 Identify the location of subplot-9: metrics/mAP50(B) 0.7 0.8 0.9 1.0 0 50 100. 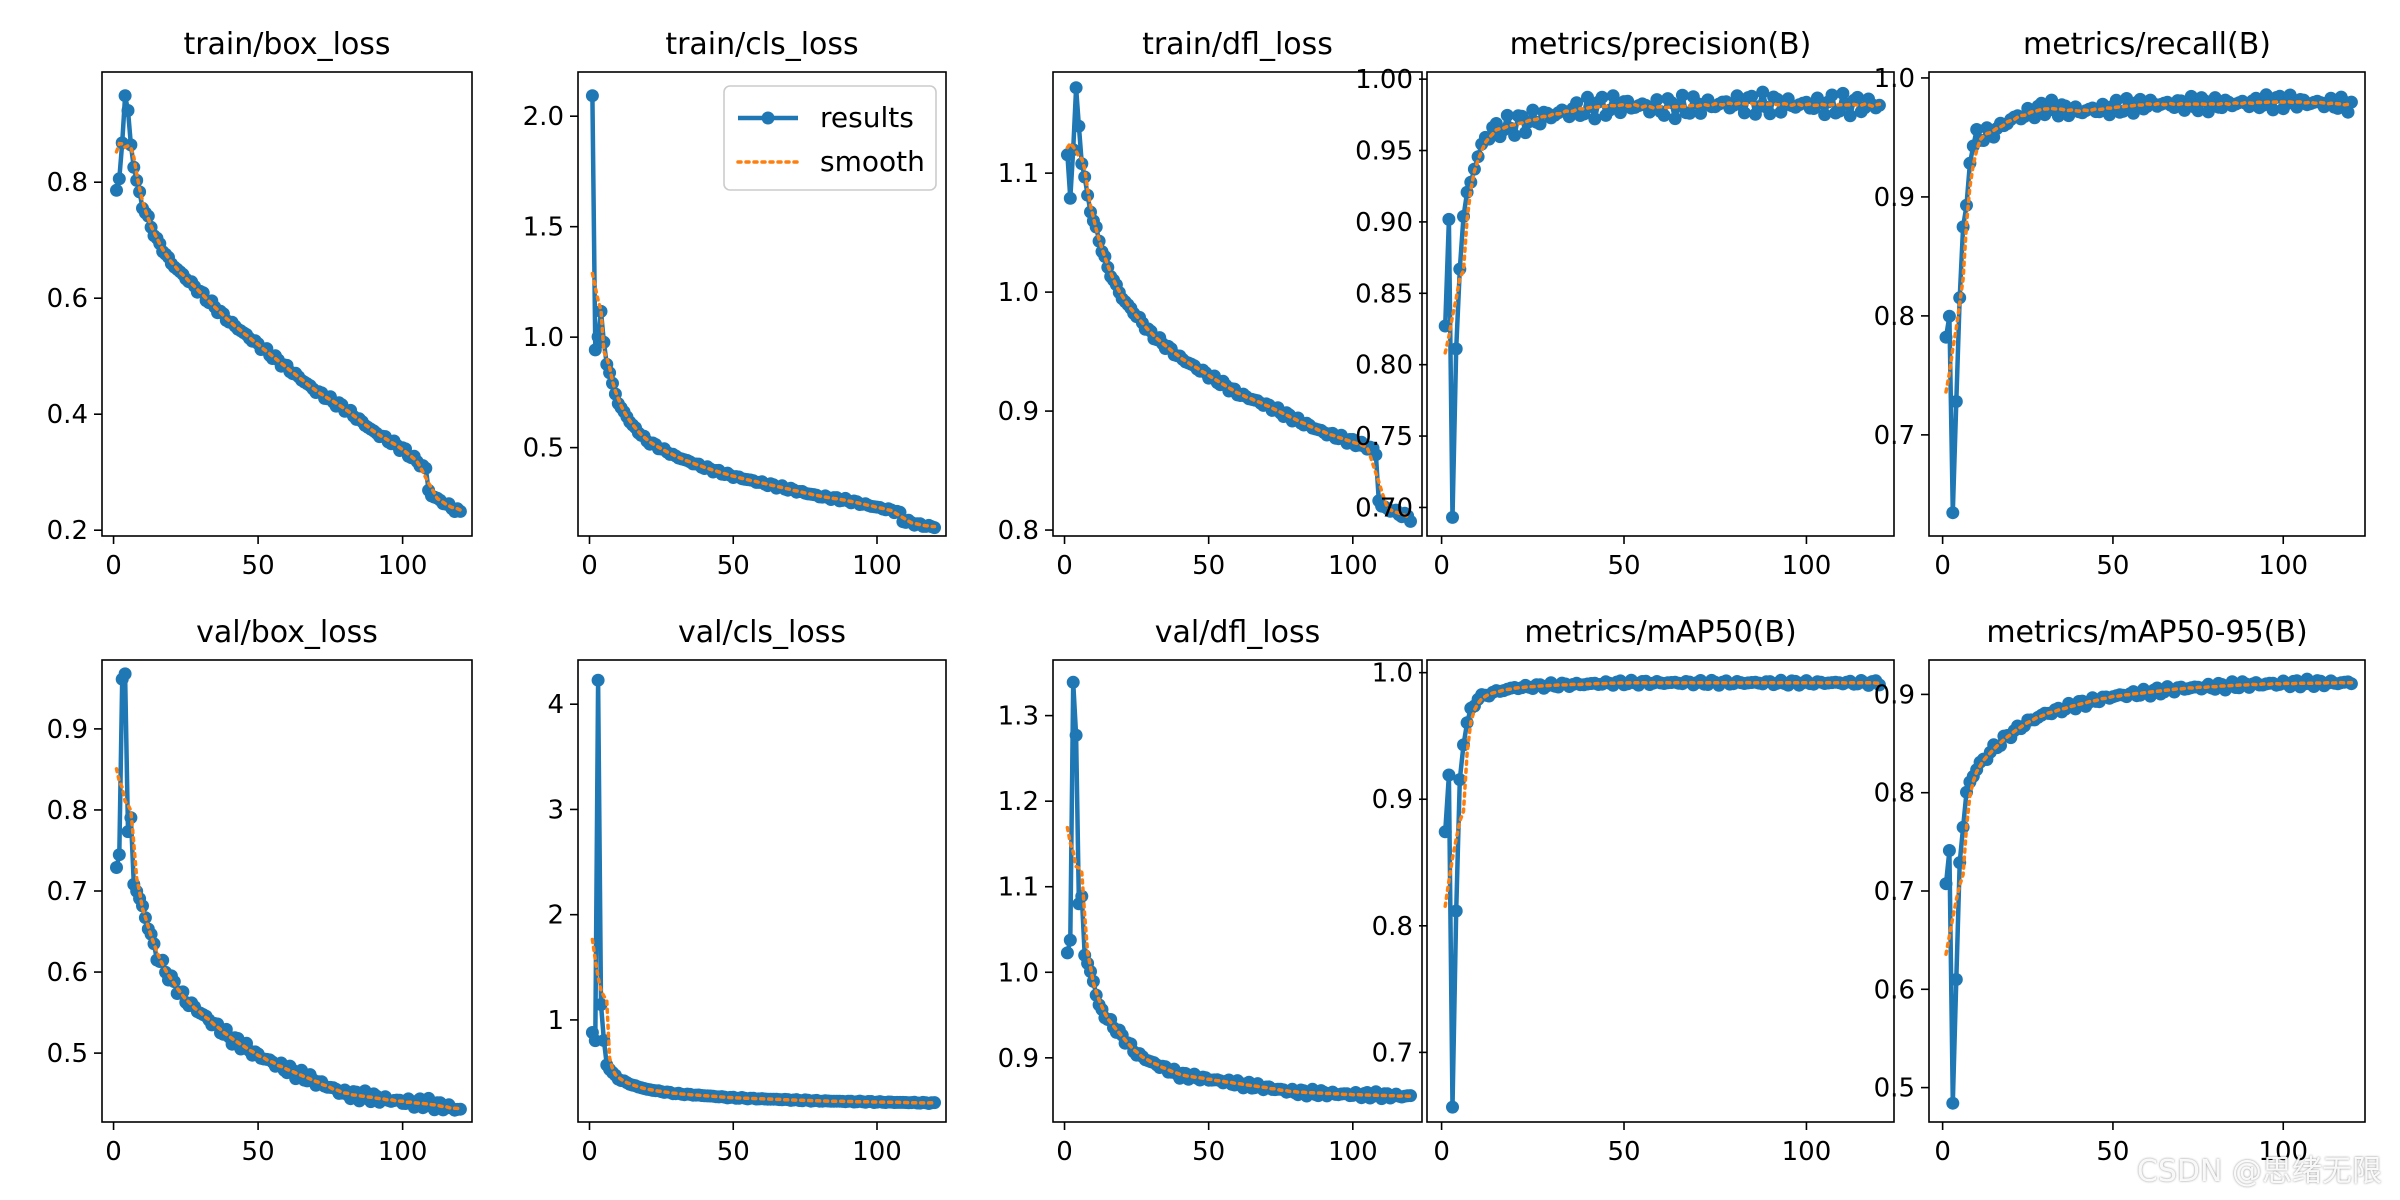
(1633, 891).